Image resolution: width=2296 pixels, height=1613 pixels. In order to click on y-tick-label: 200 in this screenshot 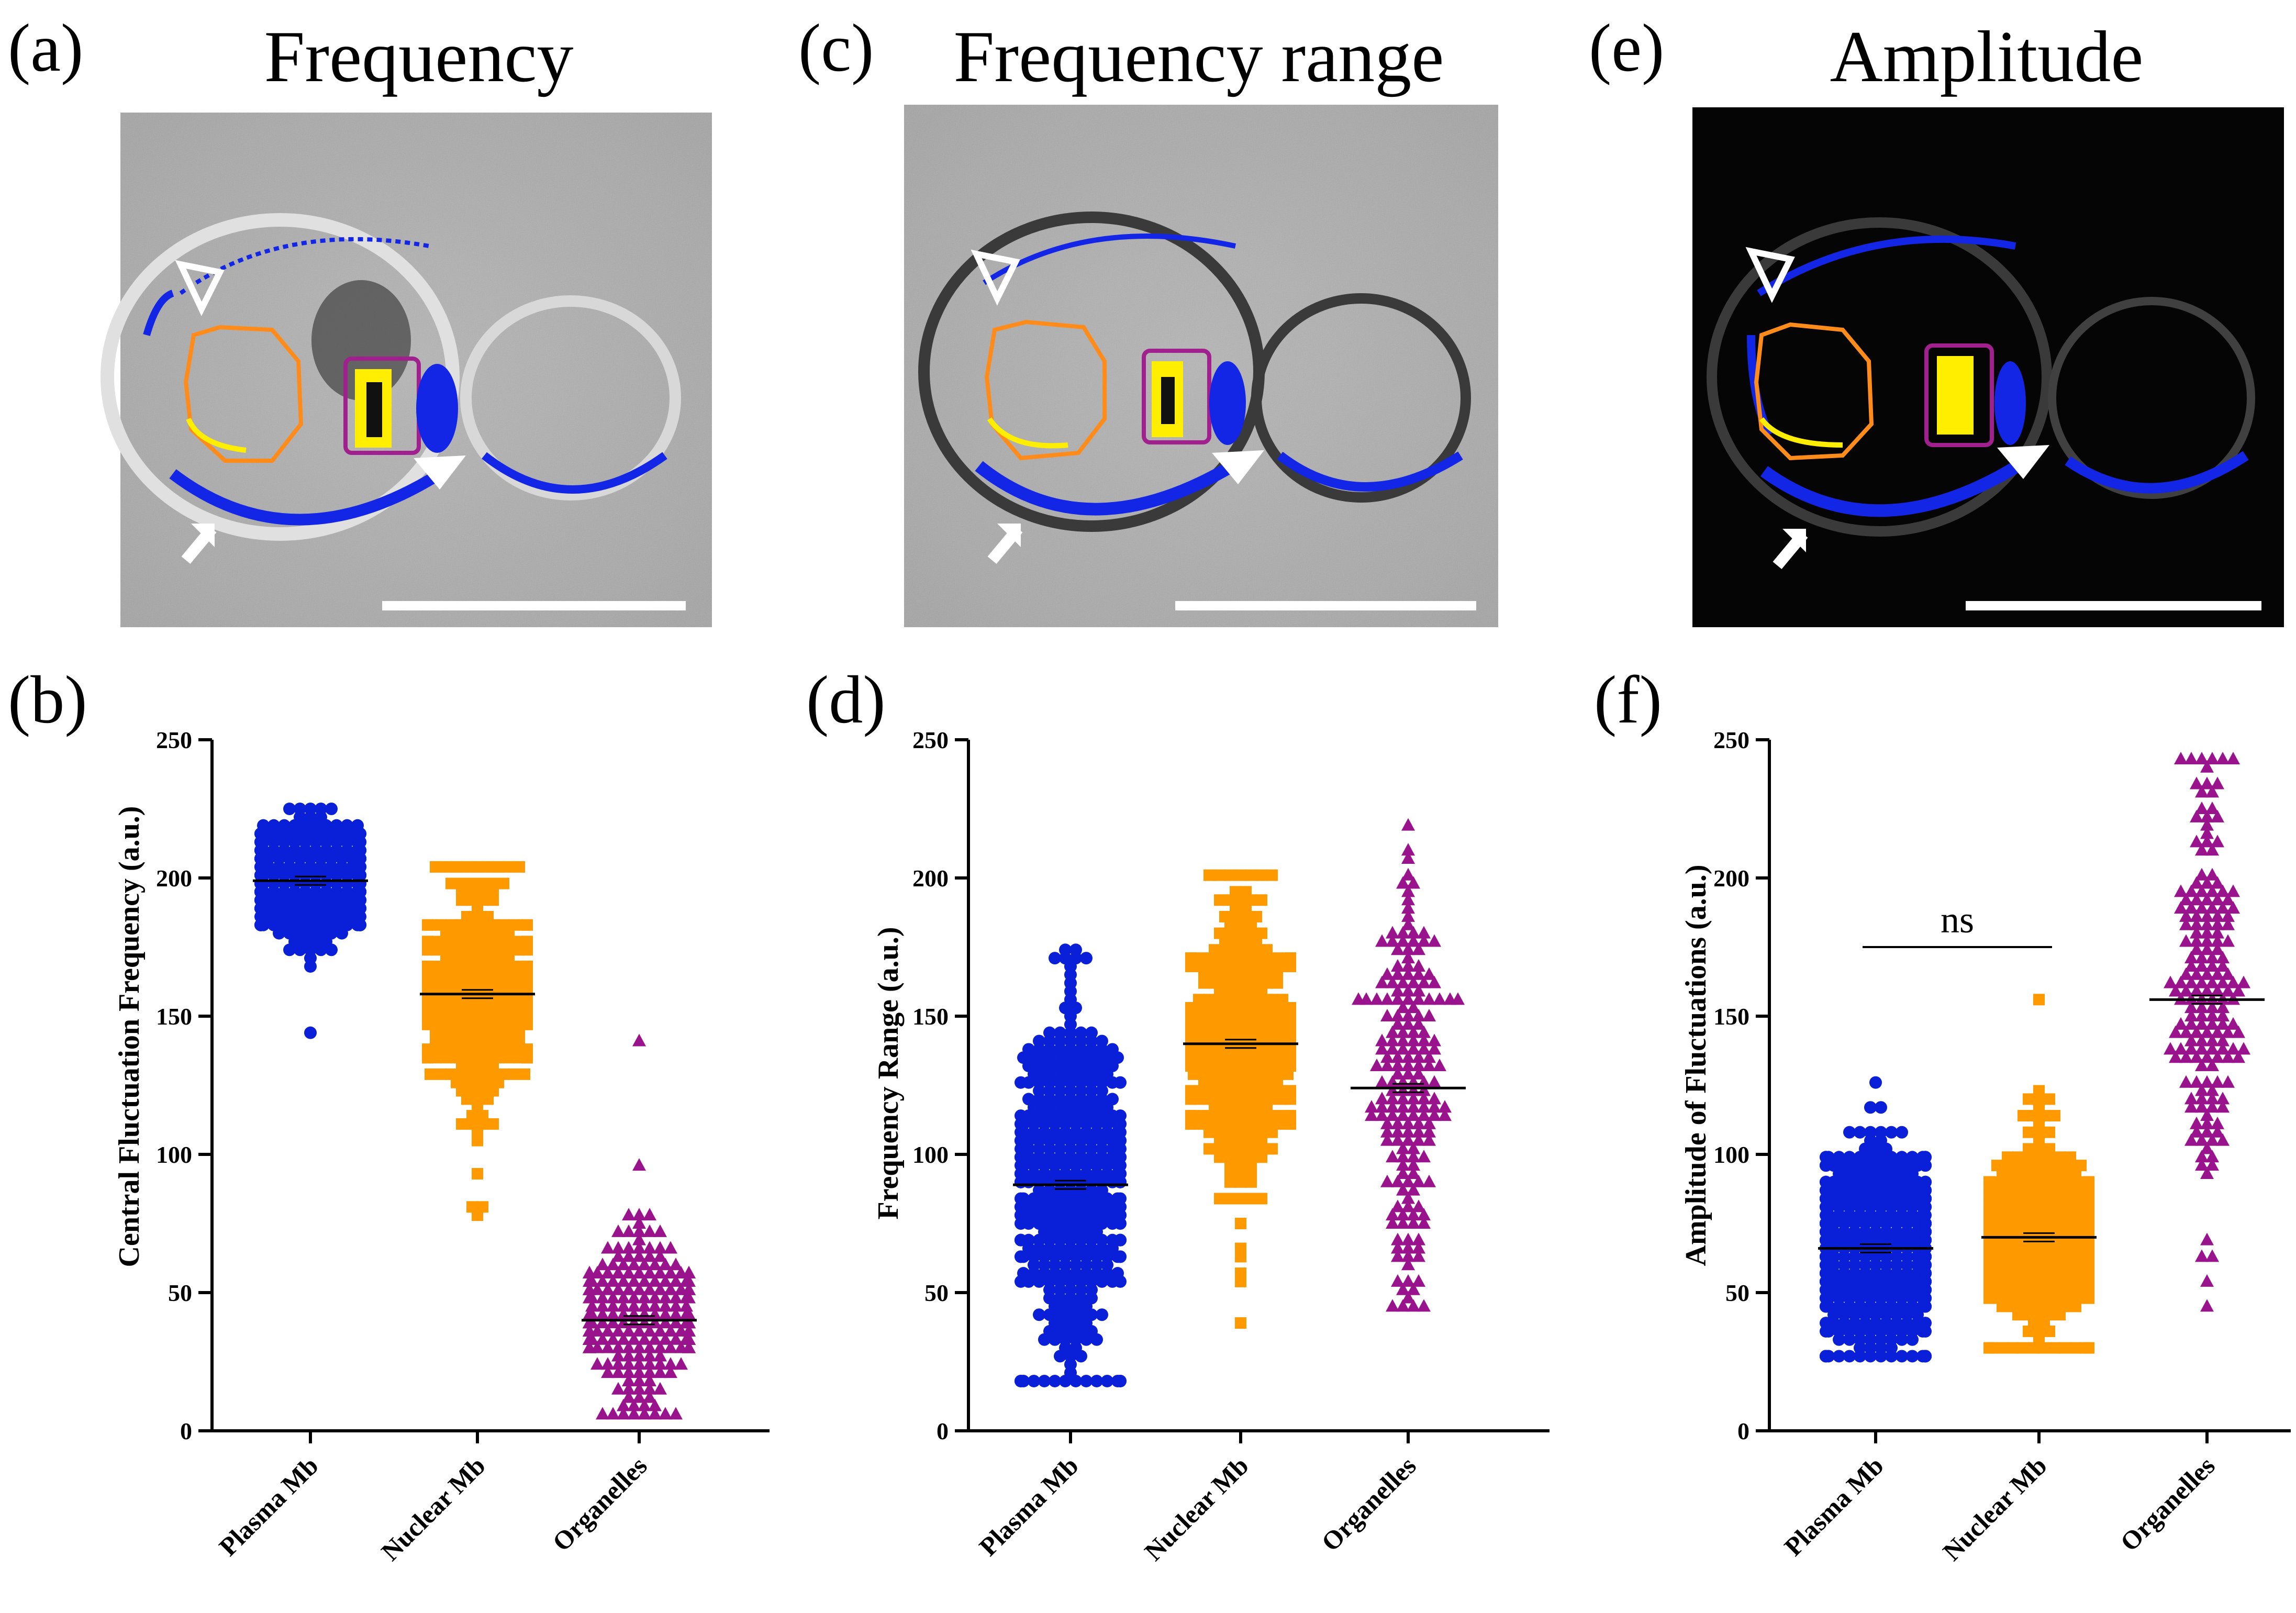, I will do `click(174, 879)`.